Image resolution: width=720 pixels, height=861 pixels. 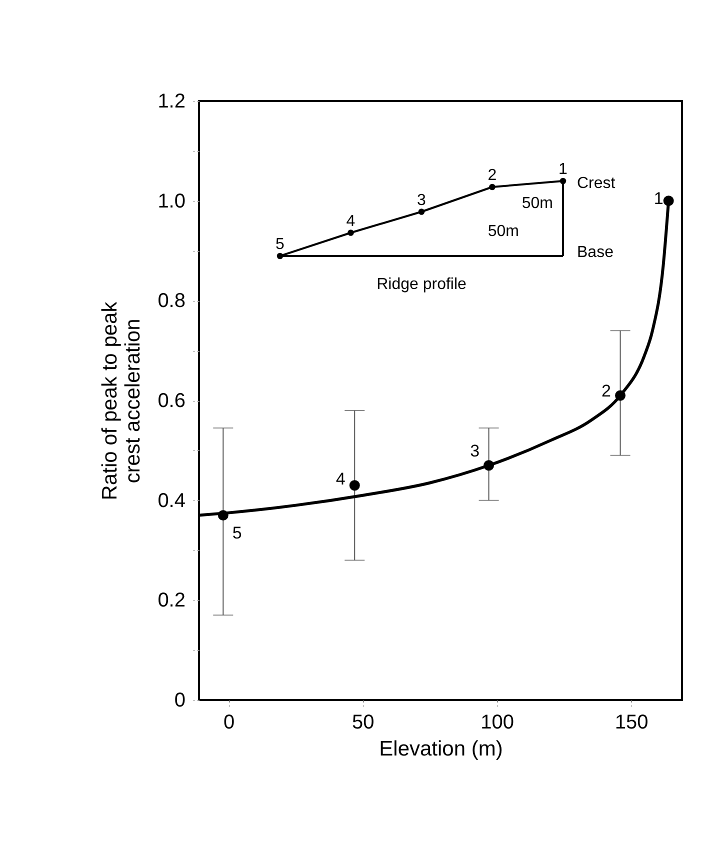 What do you see at coordinates (596, 183) in the screenshot?
I see `annotation: Crest` at bounding box center [596, 183].